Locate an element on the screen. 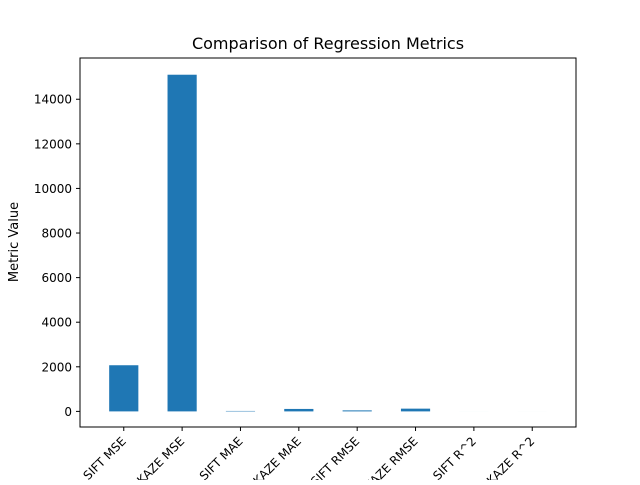  y-tick-label: 4000 is located at coordinates (56, 323).